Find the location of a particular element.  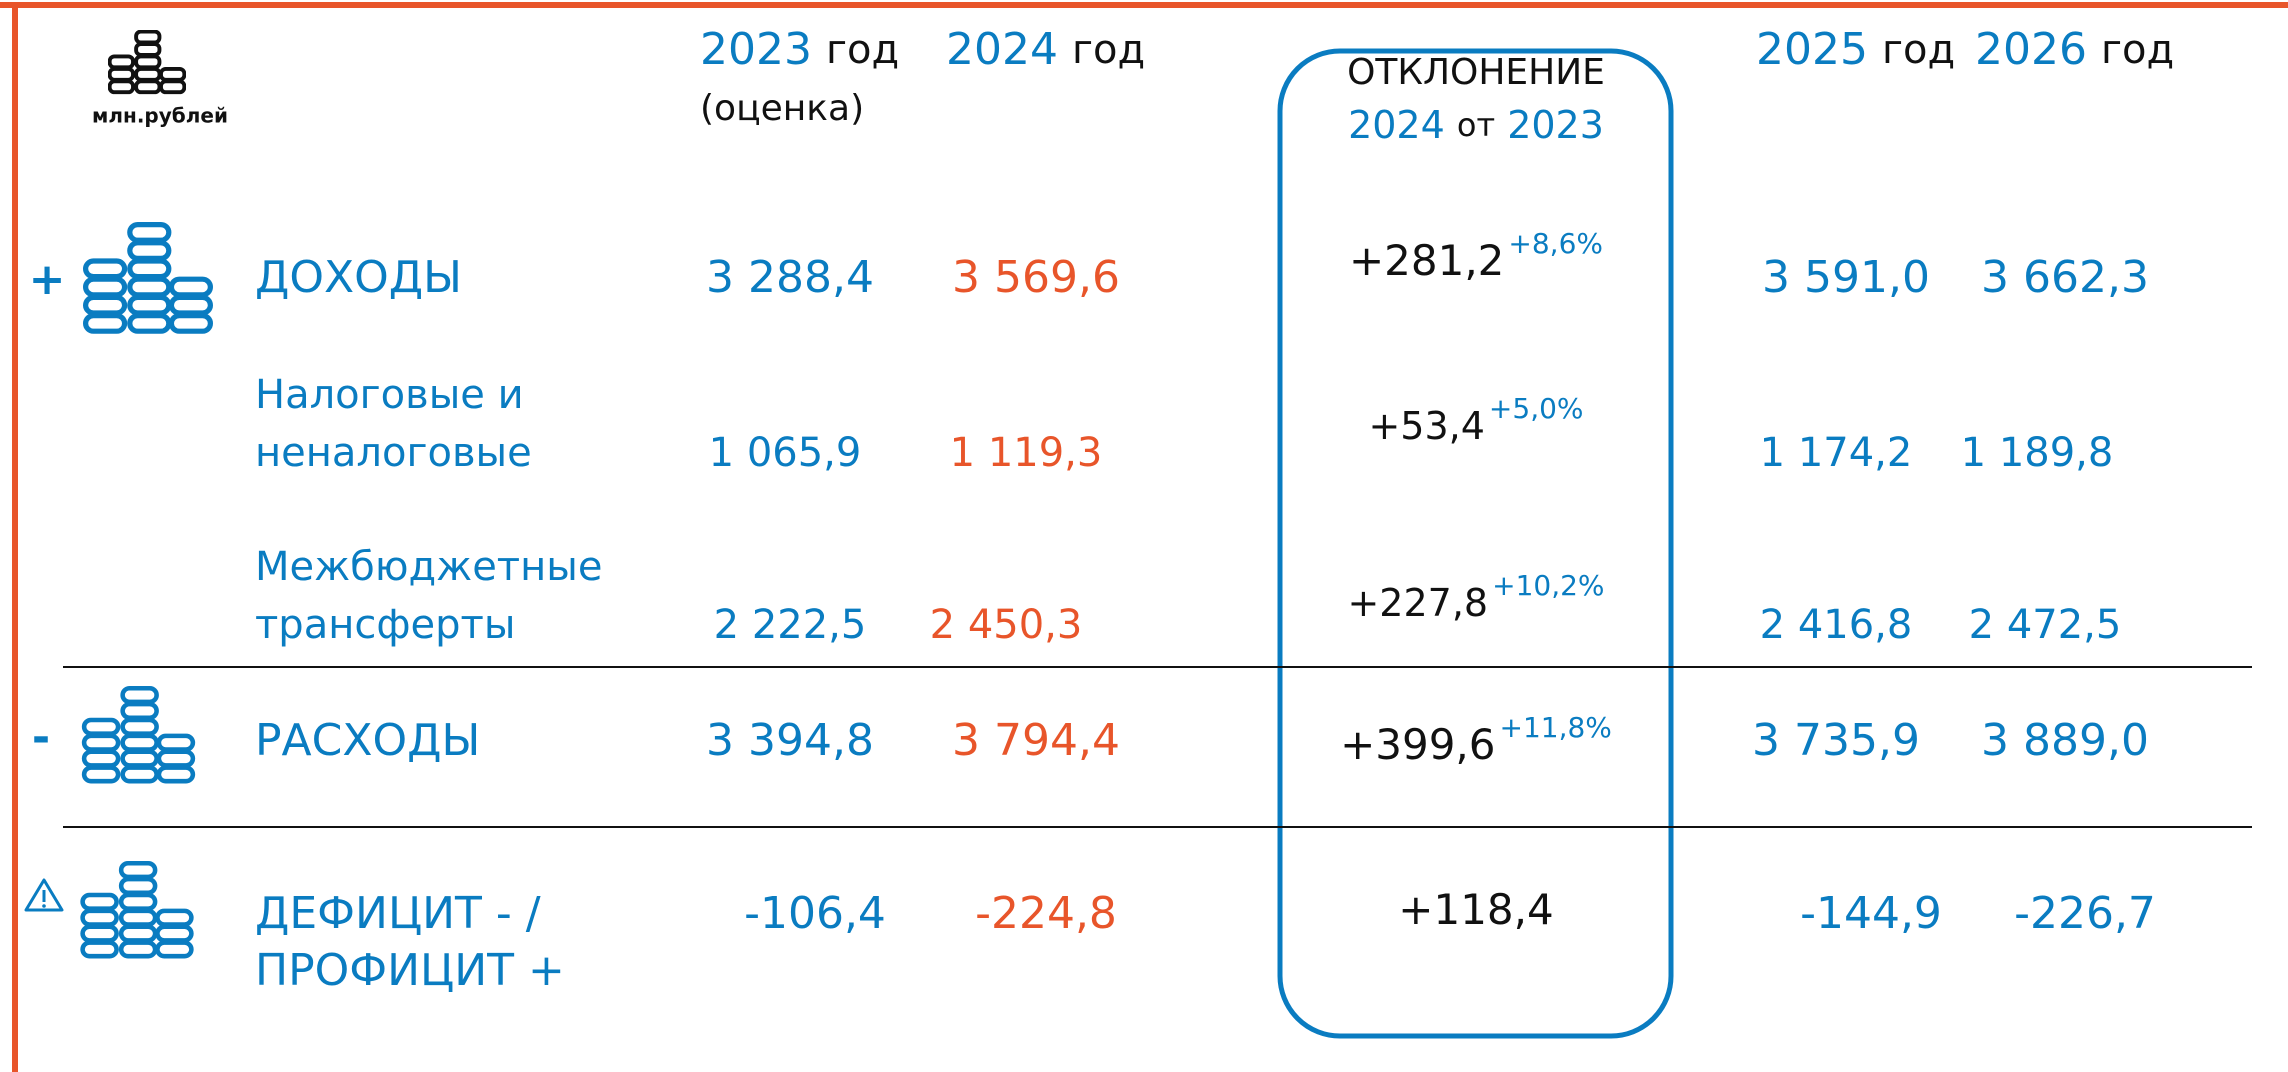

deviation-value: +118,4 is located at coordinates (1475, 909).